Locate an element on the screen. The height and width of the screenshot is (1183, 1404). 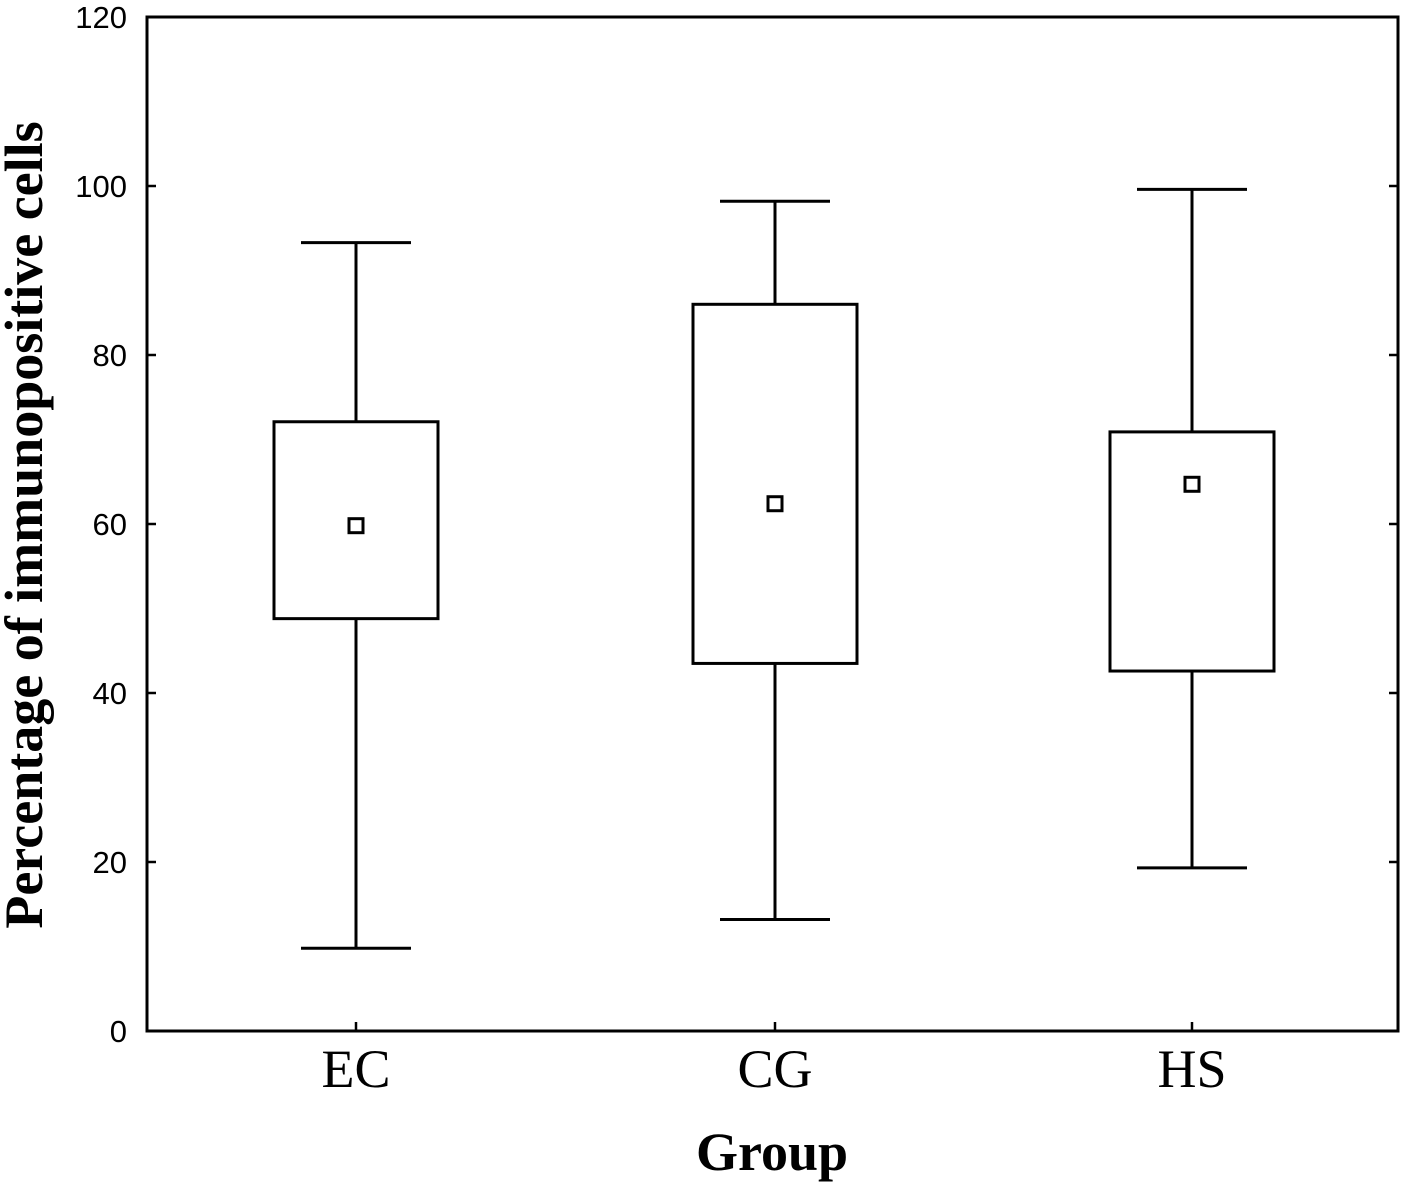
x-category-label: CG is located at coordinates (774, 1069).